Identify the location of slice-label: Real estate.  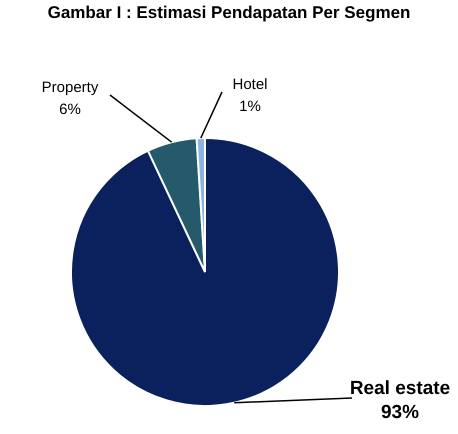
(400, 388).